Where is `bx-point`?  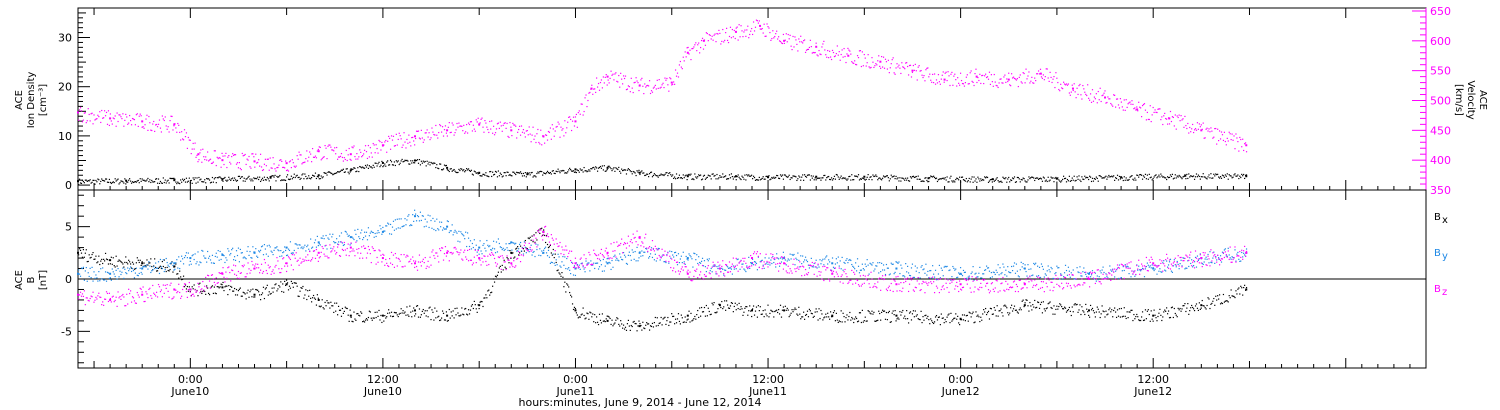 bx-point is located at coordinates (447, 315).